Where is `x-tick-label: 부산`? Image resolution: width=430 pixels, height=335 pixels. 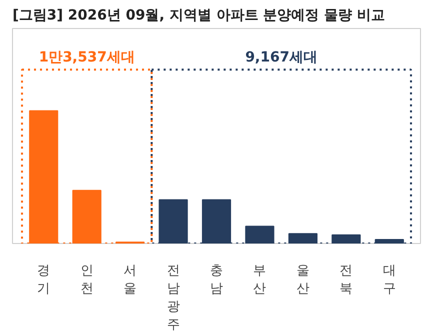
x-tick-label: 부산 is located at coordinates (259, 280).